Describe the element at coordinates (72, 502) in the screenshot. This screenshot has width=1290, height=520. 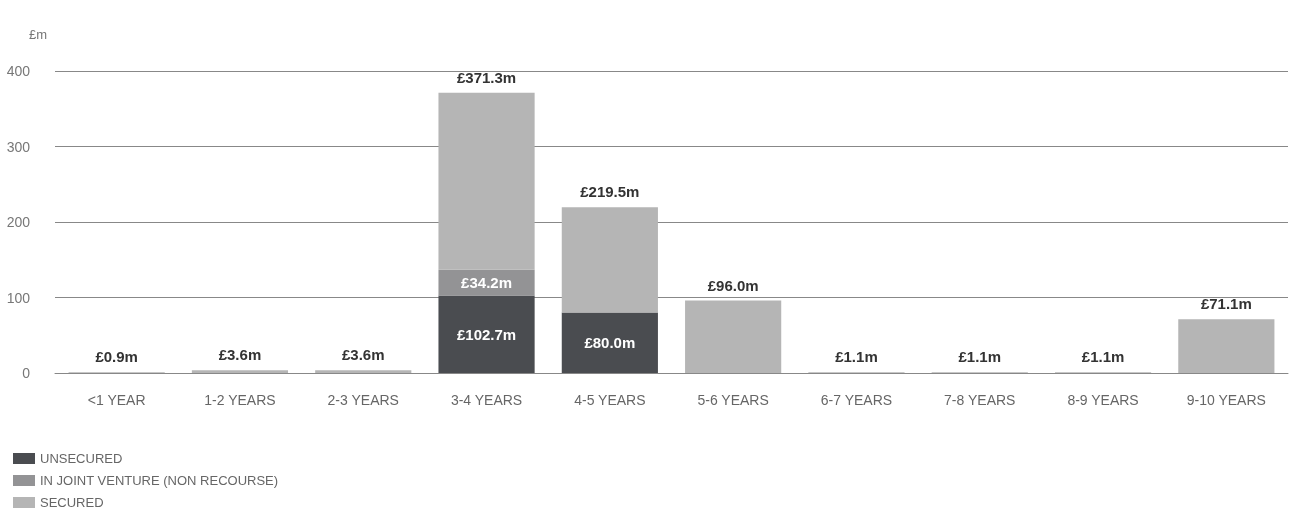
I see `legend-label: SECURED` at that location.